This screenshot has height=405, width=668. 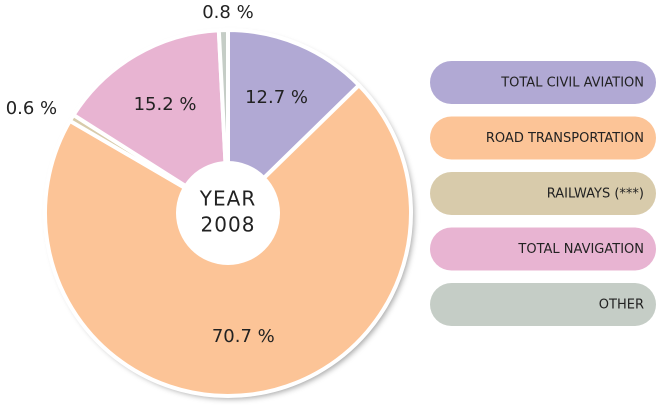 I want to click on value-label: 0.8 %, so click(x=227, y=12).